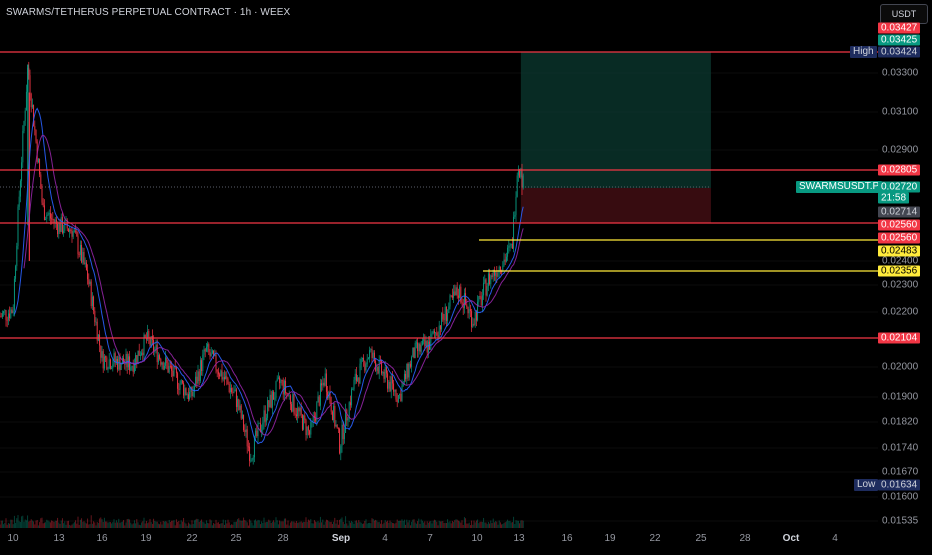 Image resolution: width=932 pixels, height=555 pixels. What do you see at coordinates (900, 112) in the screenshot?
I see `price-tick: 0.03100` at bounding box center [900, 112].